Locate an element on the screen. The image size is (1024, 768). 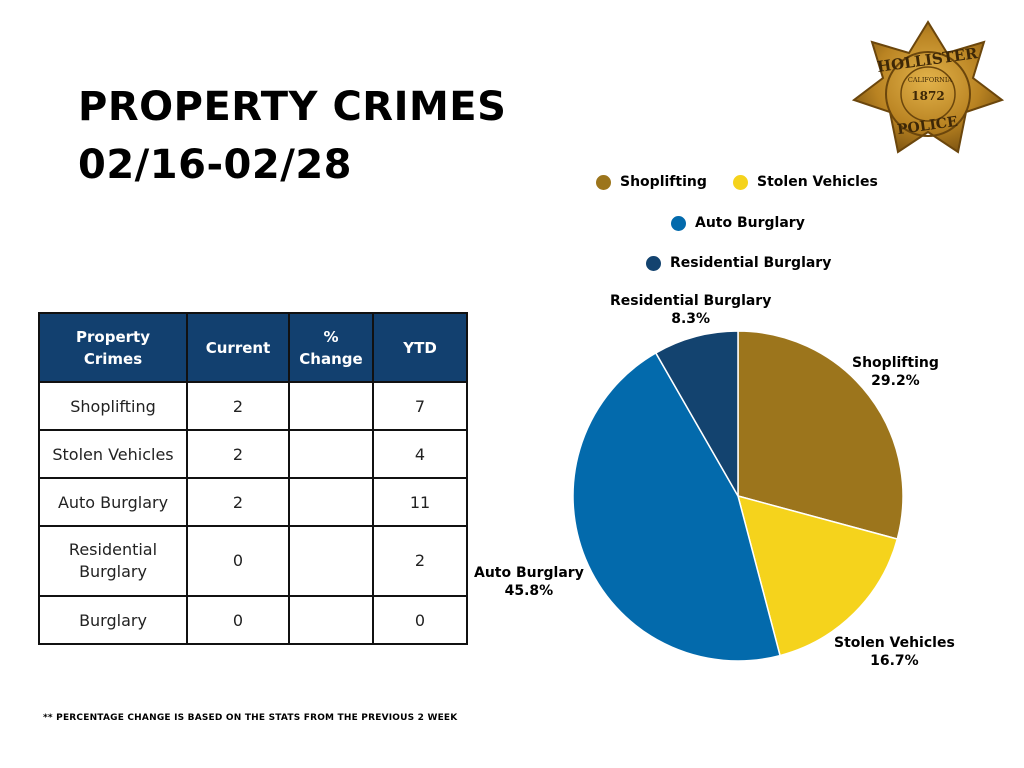
legend-label: Stolen Vehicles is located at coordinates (817, 182).